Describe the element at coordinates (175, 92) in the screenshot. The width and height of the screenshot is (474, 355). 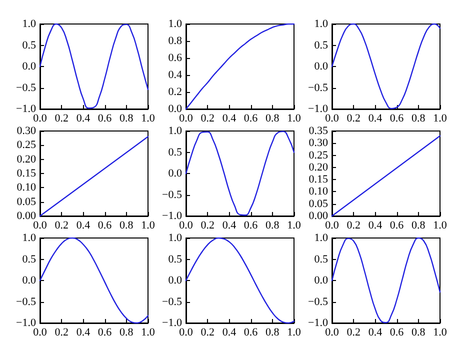
I see `y-tick-label: 0.2` at that location.